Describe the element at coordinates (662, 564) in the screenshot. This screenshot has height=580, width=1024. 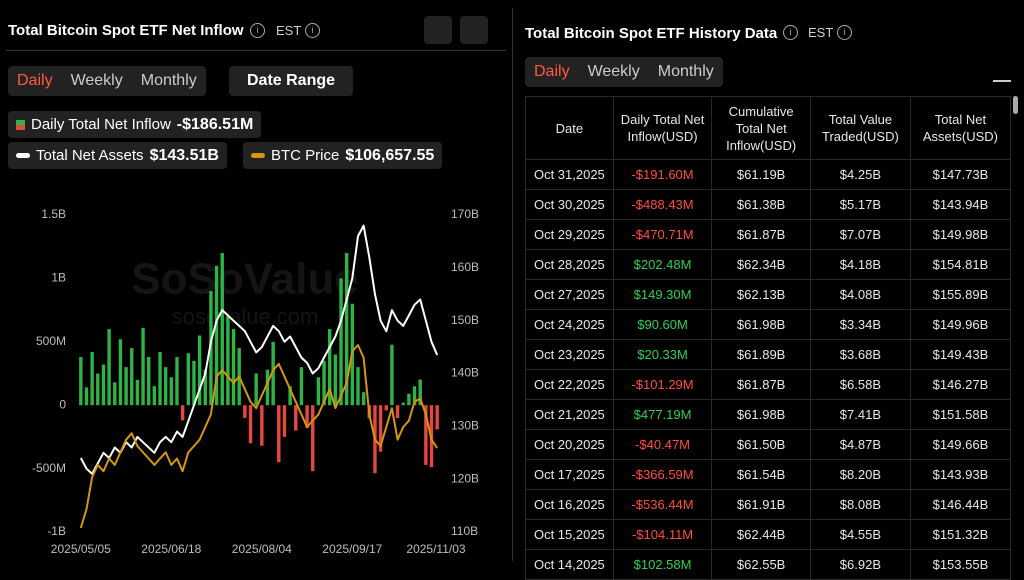
I see `table-cell: $102.58M` at that location.